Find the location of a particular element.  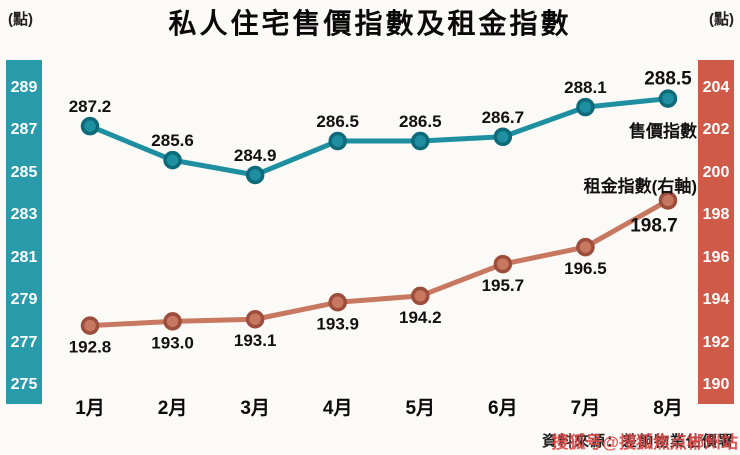

left-axis-tick: 285 is located at coordinates (24, 172).